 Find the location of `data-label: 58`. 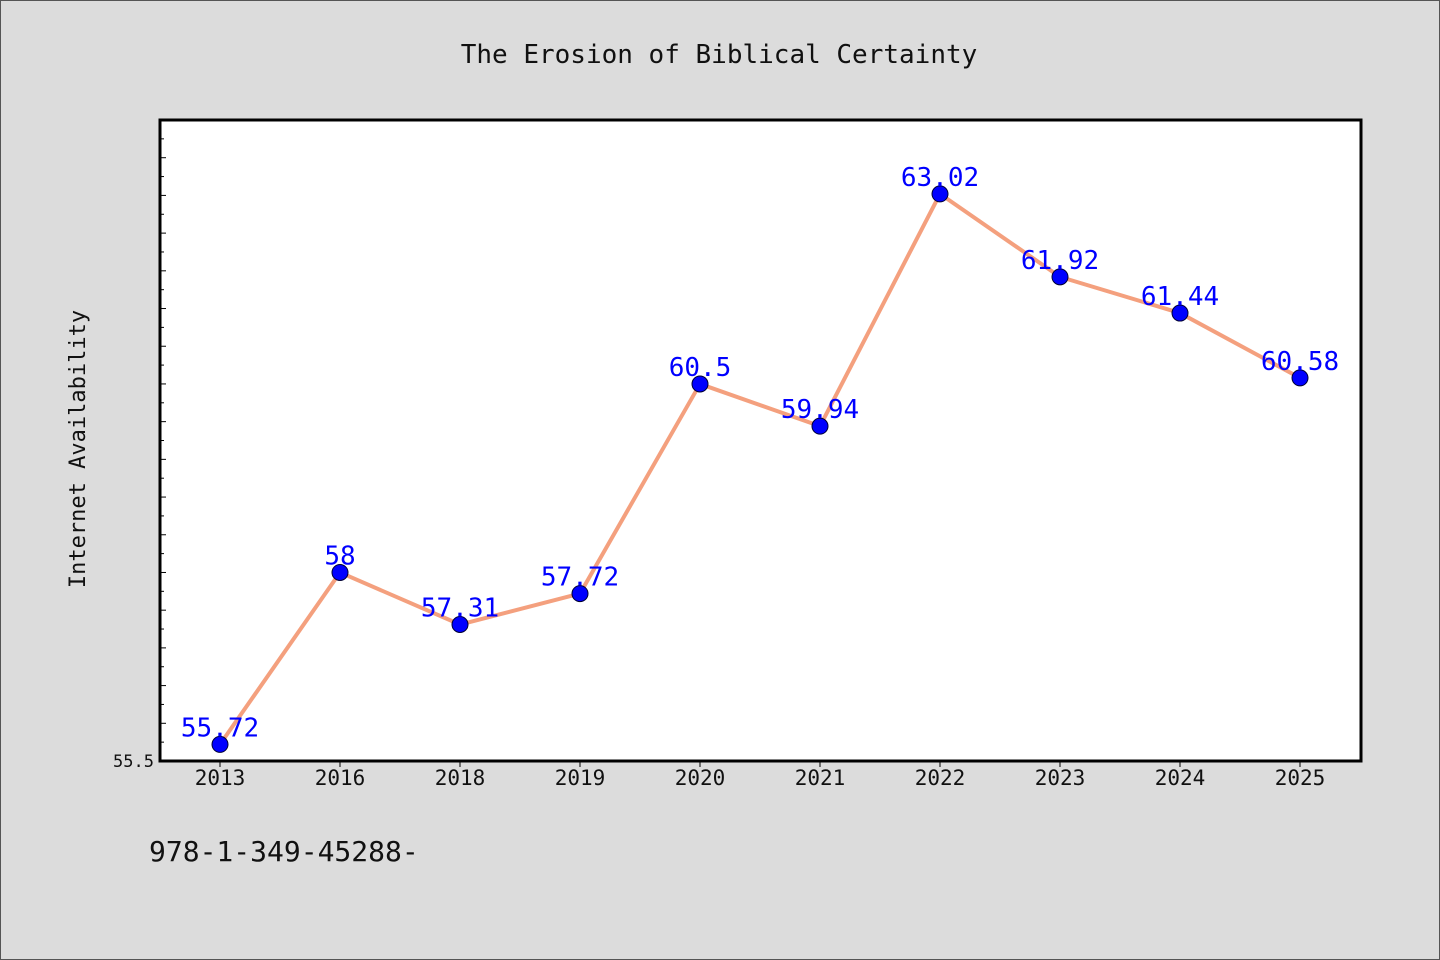

data-label: 58 is located at coordinates (339, 556).